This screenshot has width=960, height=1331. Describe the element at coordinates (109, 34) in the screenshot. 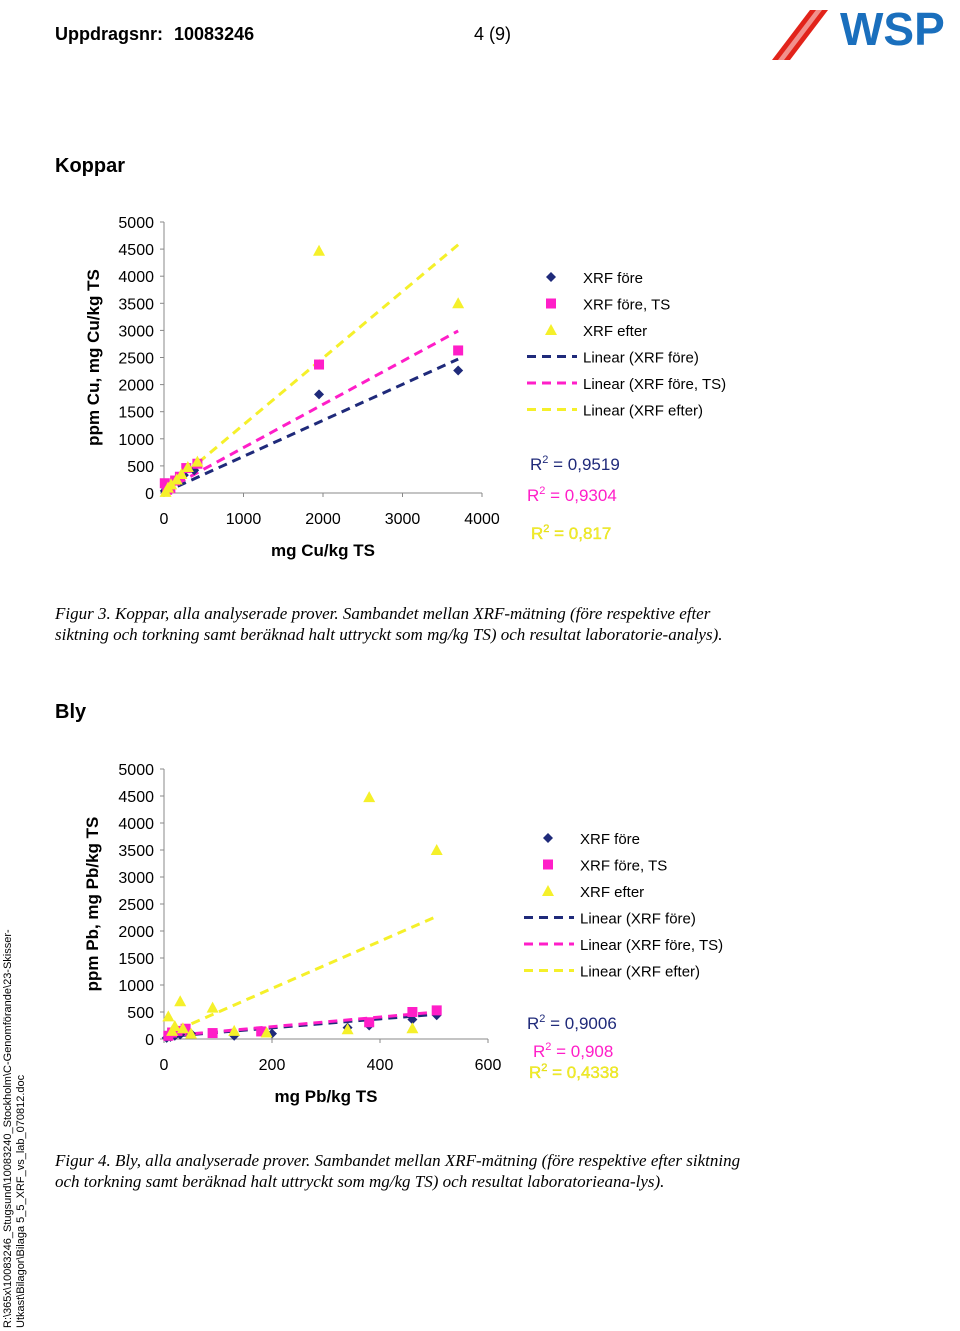

I see `order-label: Uppdragsnr:` at that location.